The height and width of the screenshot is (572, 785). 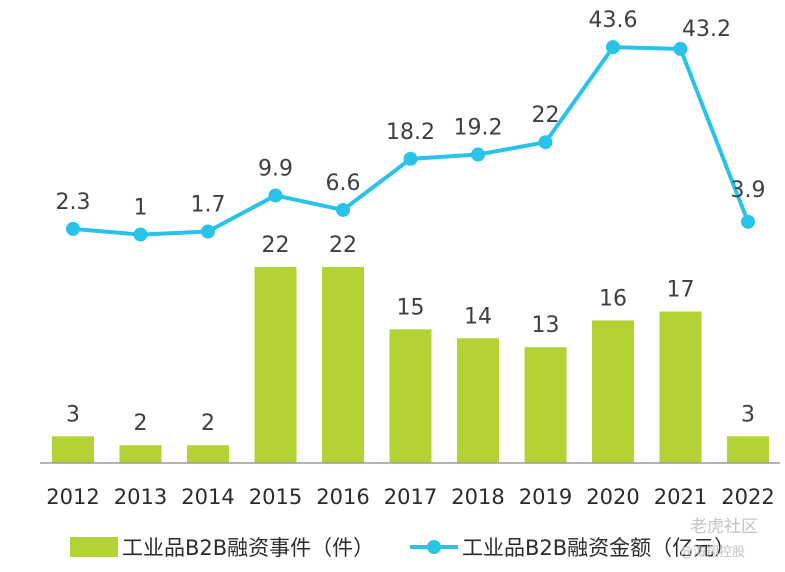 I want to click on x-tick-2014: 2014, so click(x=207, y=497).